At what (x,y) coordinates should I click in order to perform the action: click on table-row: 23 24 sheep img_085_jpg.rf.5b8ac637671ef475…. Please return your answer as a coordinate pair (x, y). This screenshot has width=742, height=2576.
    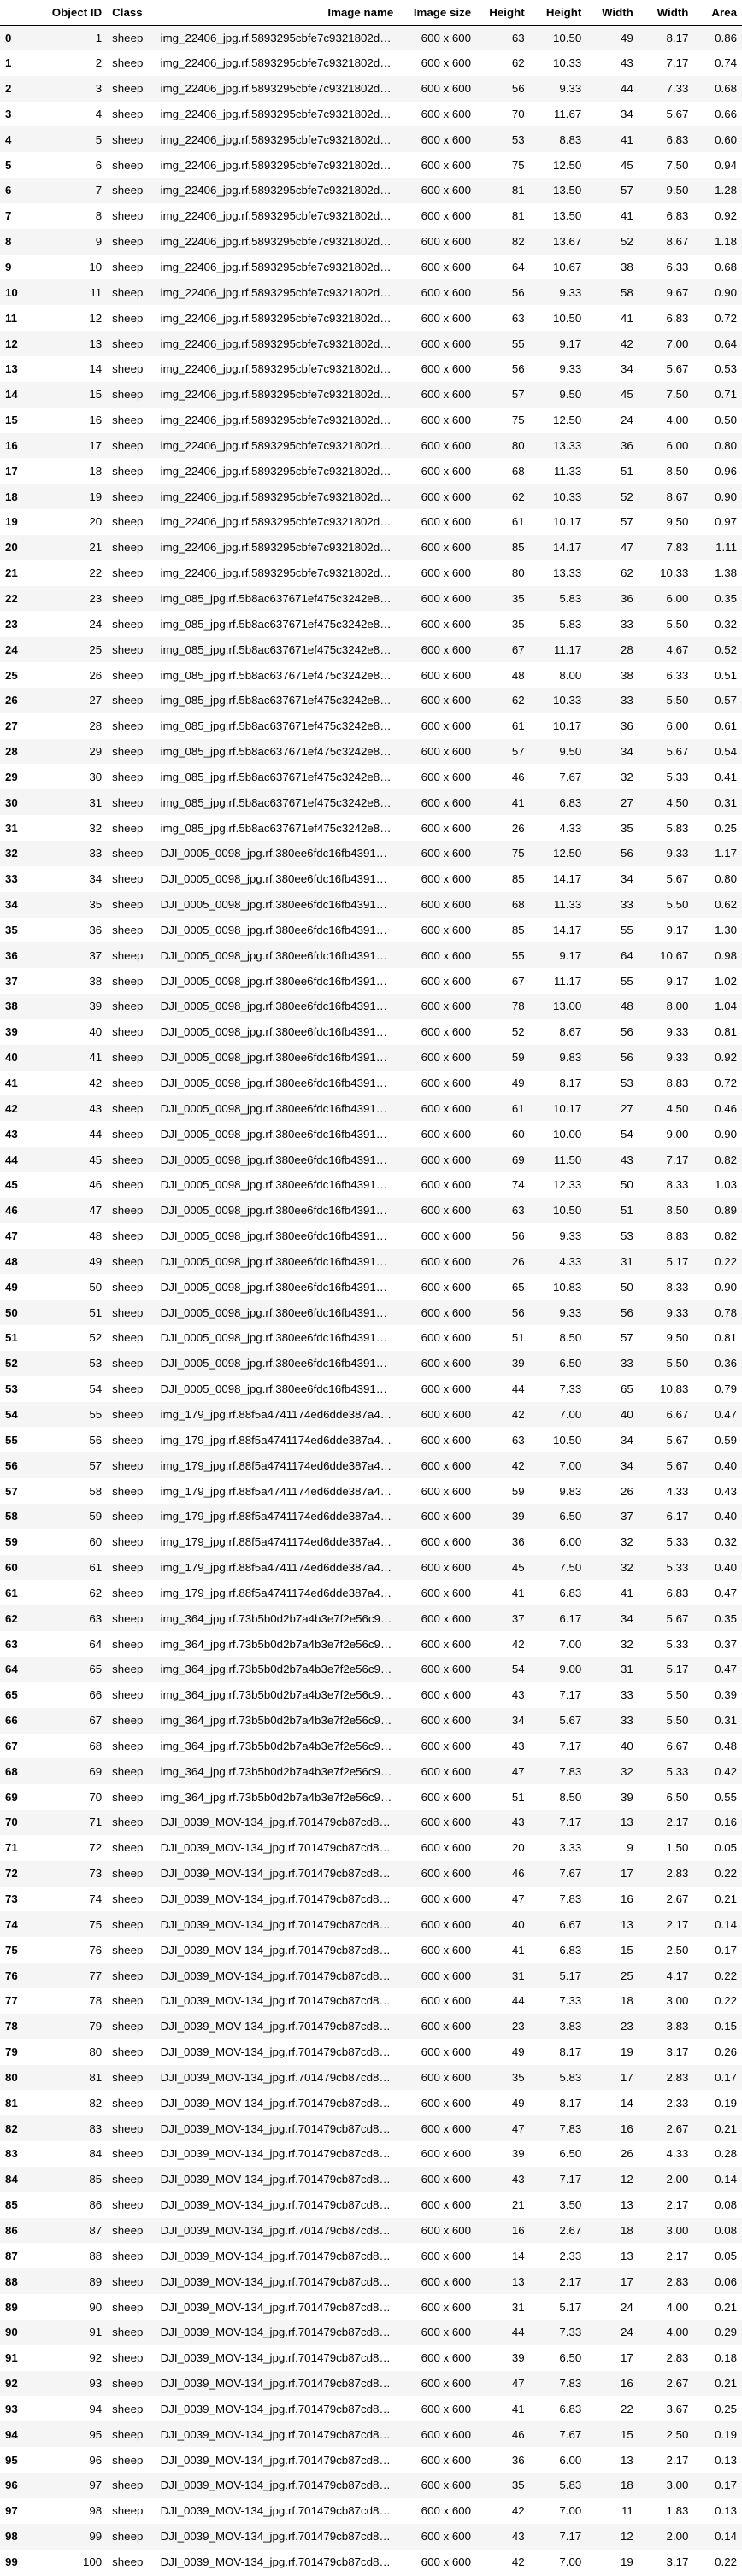
    Looking at the image, I should click on (371, 624).